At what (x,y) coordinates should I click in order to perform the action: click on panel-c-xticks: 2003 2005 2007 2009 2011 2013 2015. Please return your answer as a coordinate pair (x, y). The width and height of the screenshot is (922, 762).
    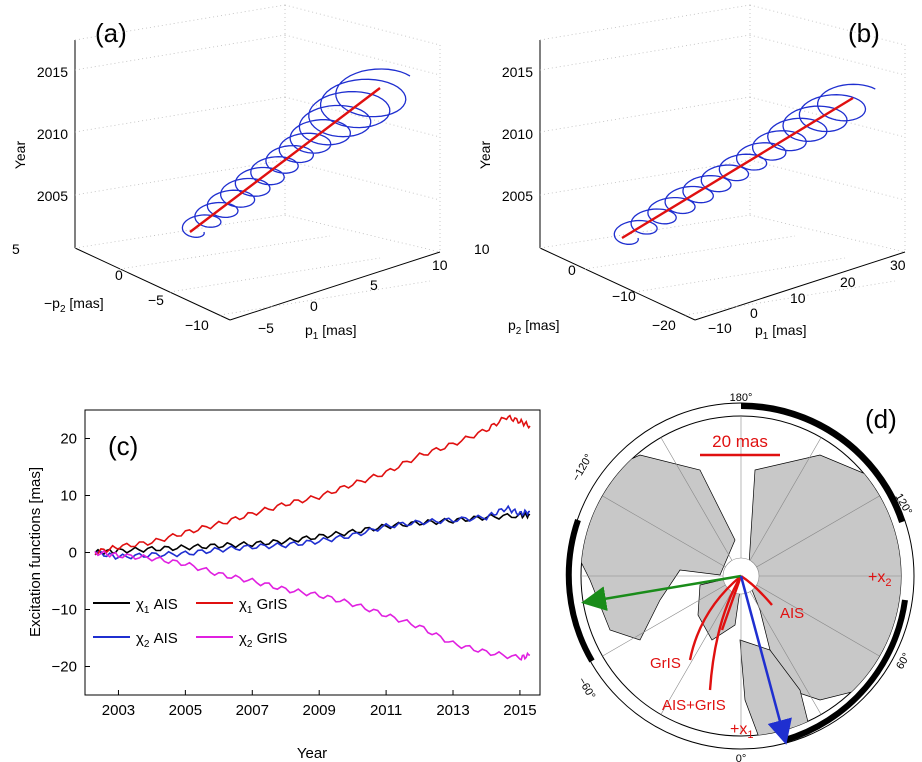
    Looking at the image, I should click on (319, 704).